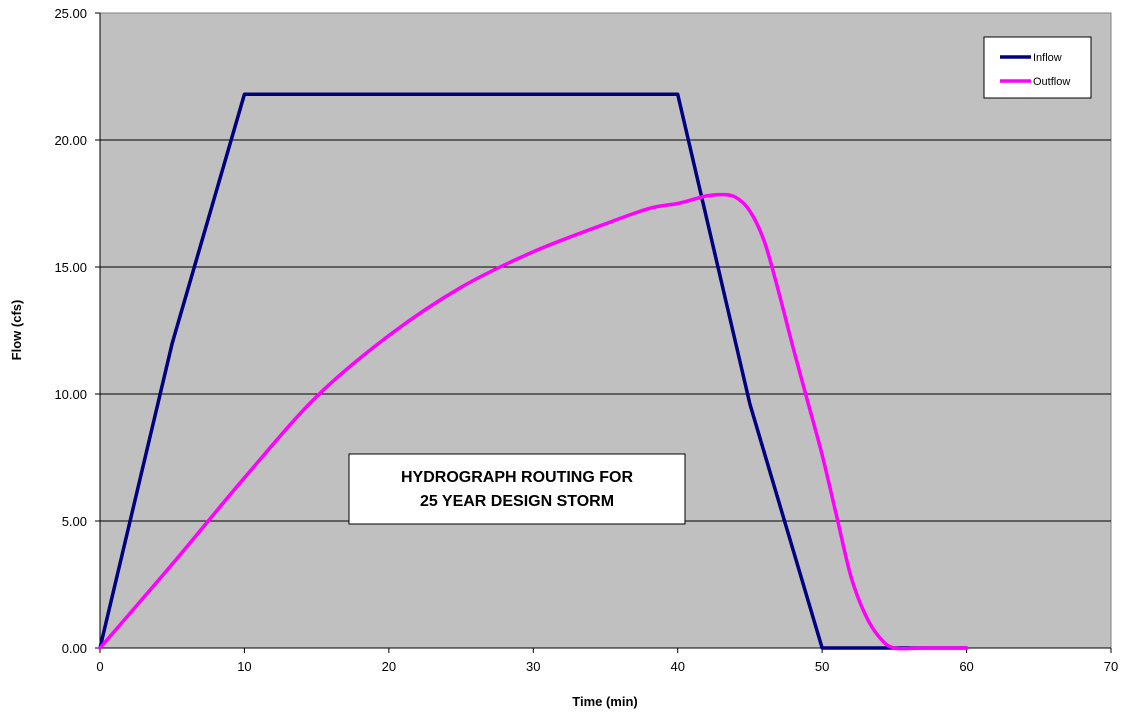 The height and width of the screenshot is (712, 1123). What do you see at coordinates (1111, 666) in the screenshot?
I see `x-tick-label: 70` at bounding box center [1111, 666].